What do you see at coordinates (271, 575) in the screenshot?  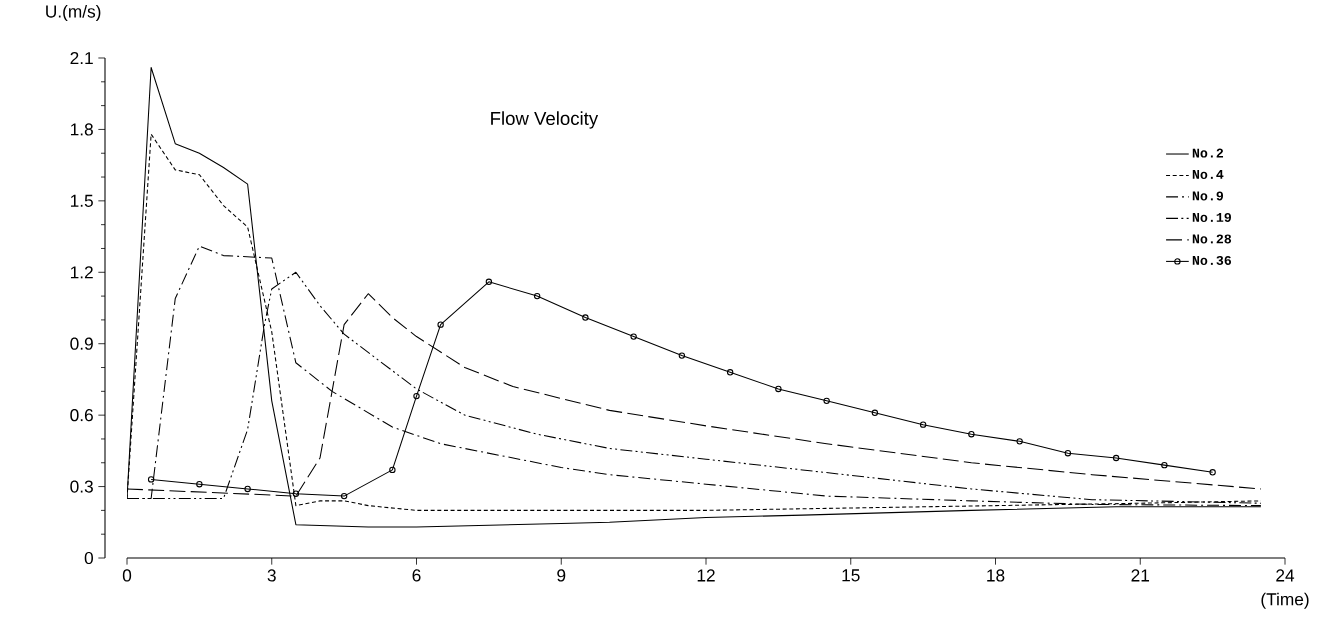 I see `x-tick-label: 3` at bounding box center [271, 575].